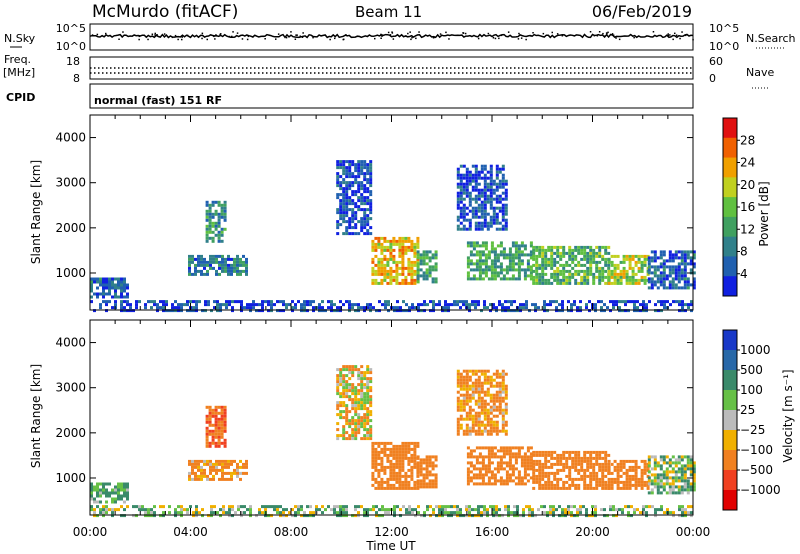  Describe the element at coordinates (391, 532) in the screenshot. I see `x-tick-label: 12:00` at that location.